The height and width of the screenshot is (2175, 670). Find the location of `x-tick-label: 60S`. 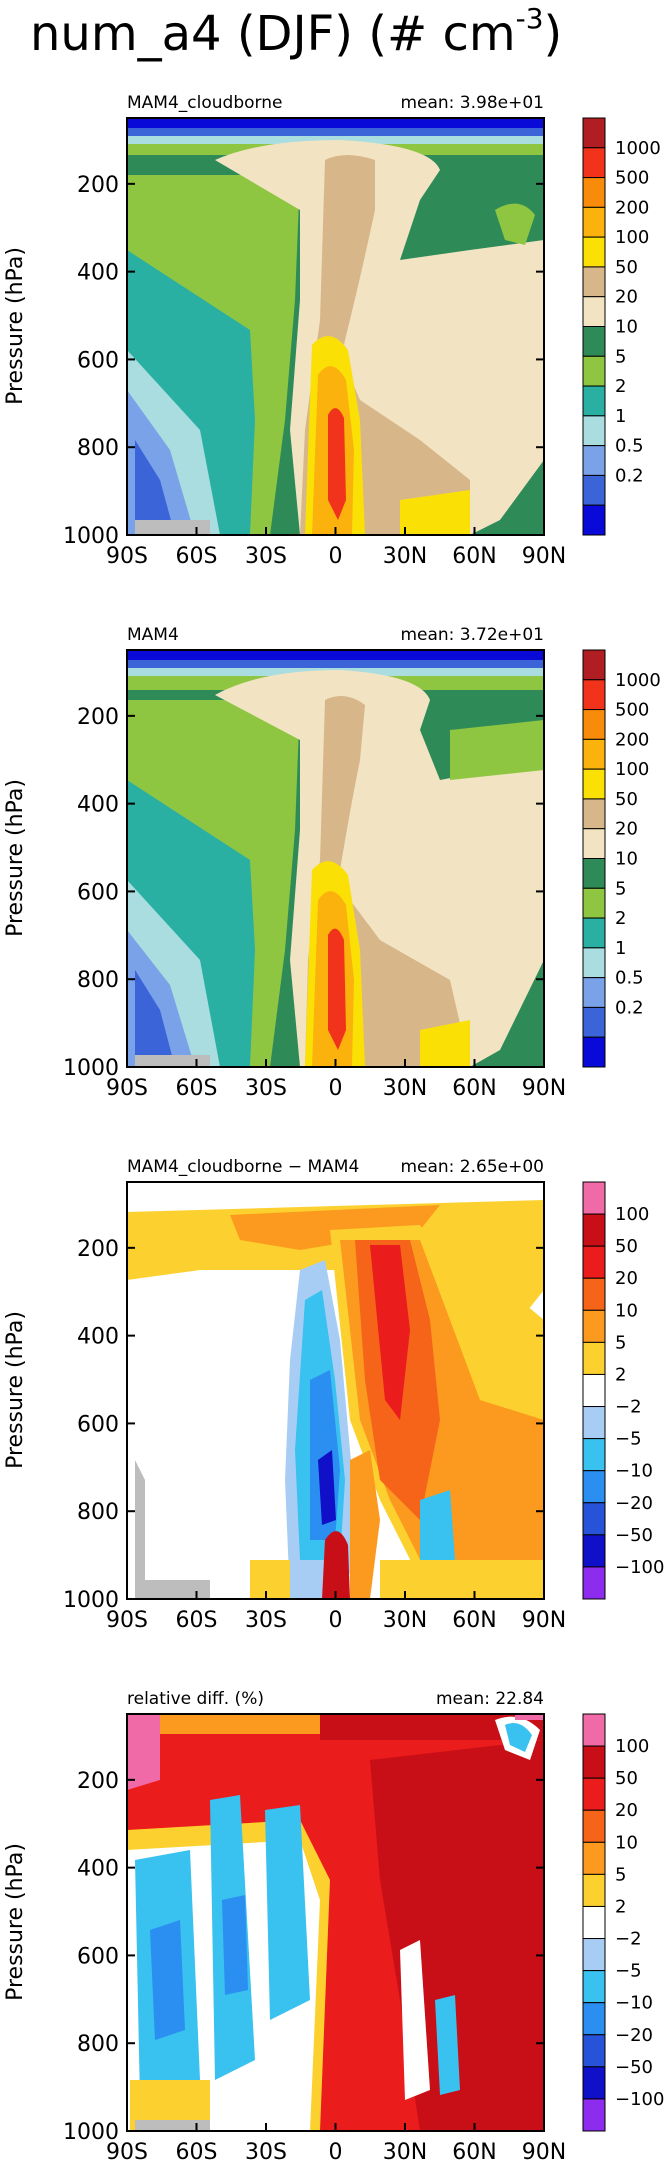

x-tick-label: 60S is located at coordinates (197, 556).